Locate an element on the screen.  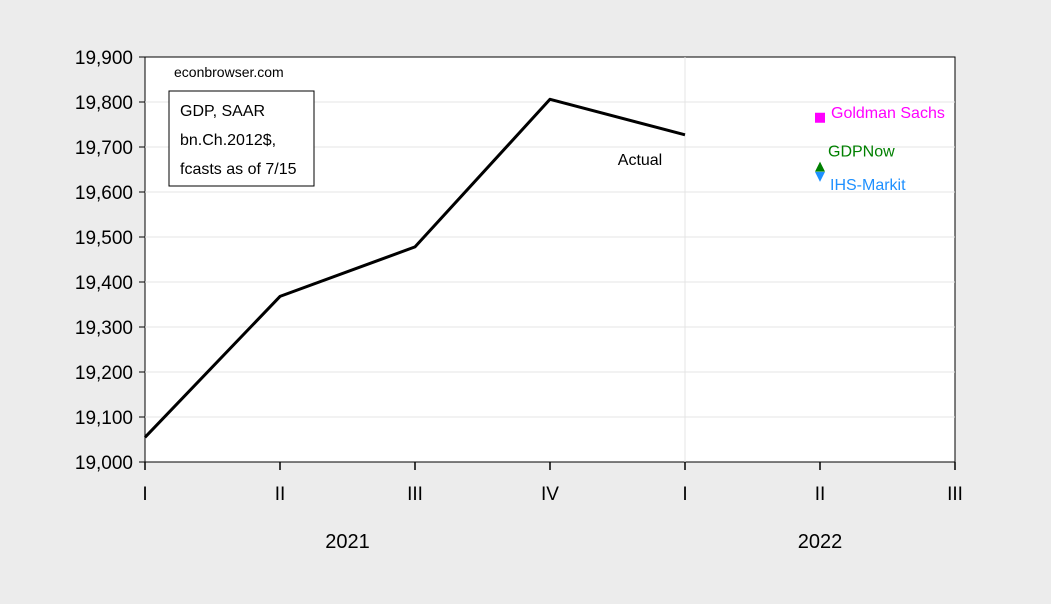
forecast-label: GDPNow is located at coordinates (861, 152).